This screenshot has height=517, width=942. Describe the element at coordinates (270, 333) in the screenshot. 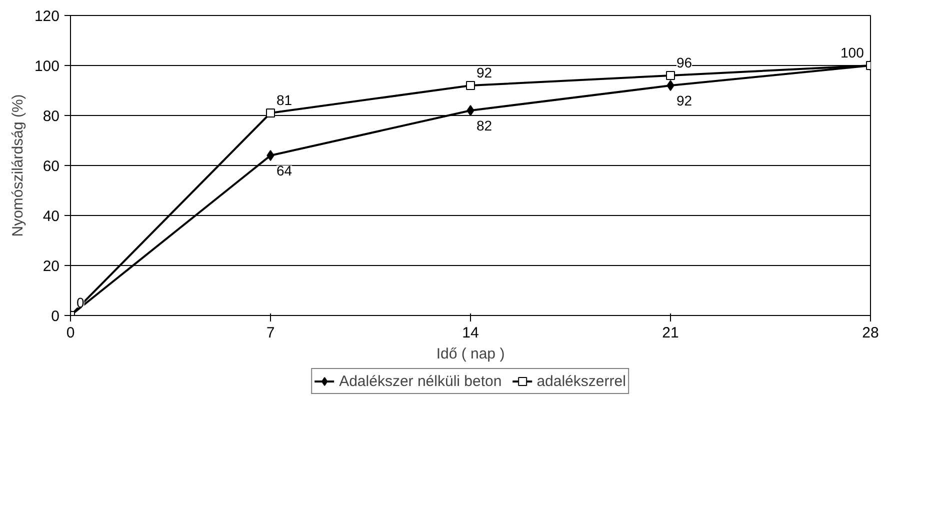

I see `x-tick-label: 7` at that location.